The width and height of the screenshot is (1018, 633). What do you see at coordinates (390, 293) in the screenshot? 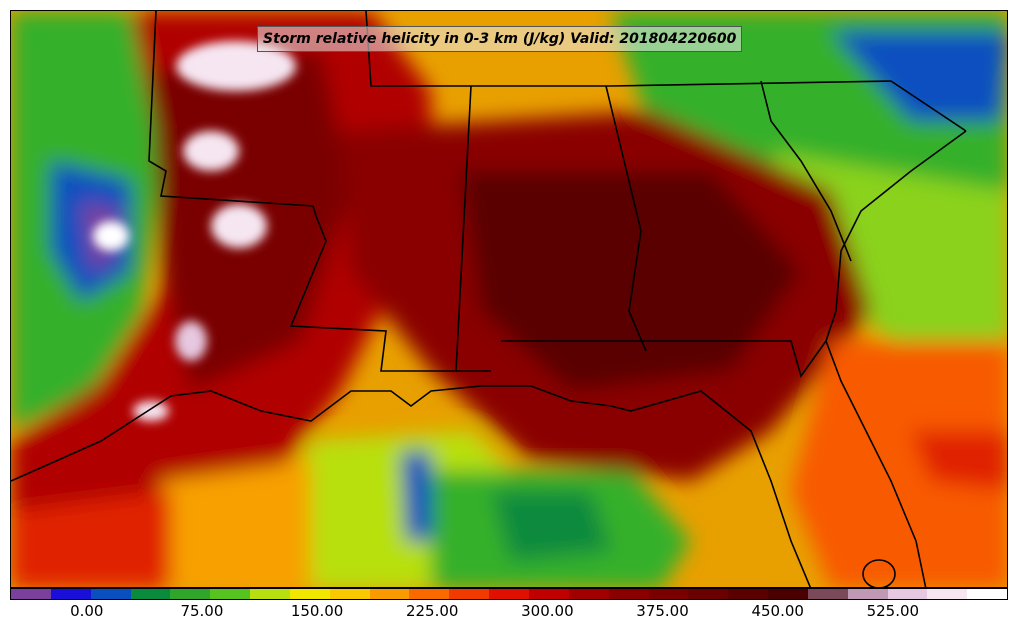
I see `louisiana-state` at bounding box center [390, 293].